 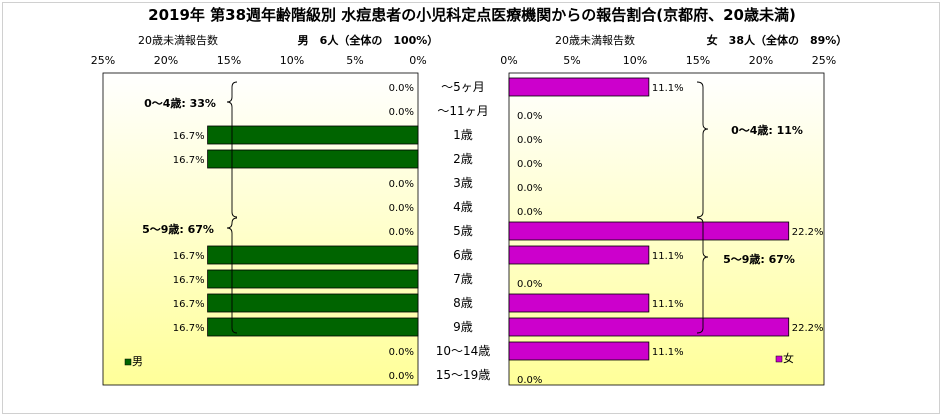 I want to click on category-label: 2歳, so click(x=463, y=159).